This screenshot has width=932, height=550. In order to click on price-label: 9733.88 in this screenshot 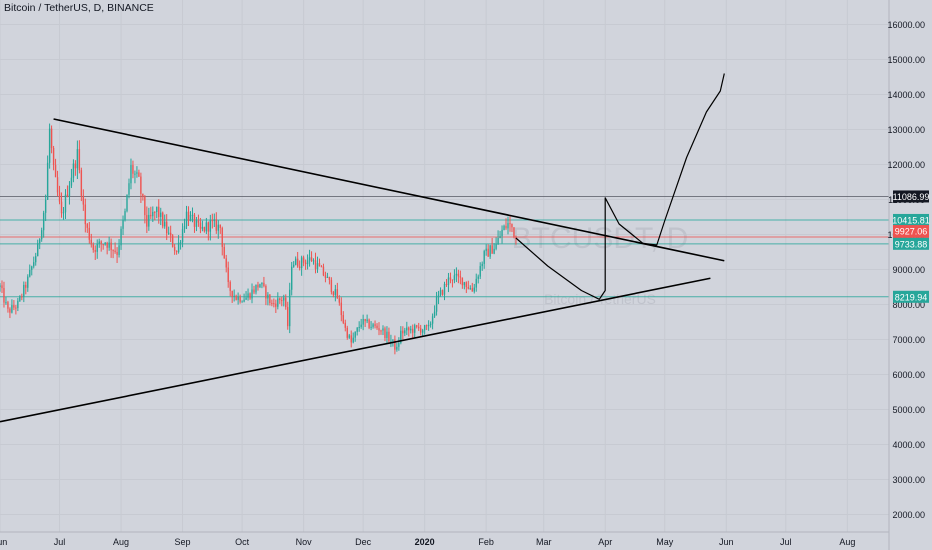, I will do `click(911, 244)`.